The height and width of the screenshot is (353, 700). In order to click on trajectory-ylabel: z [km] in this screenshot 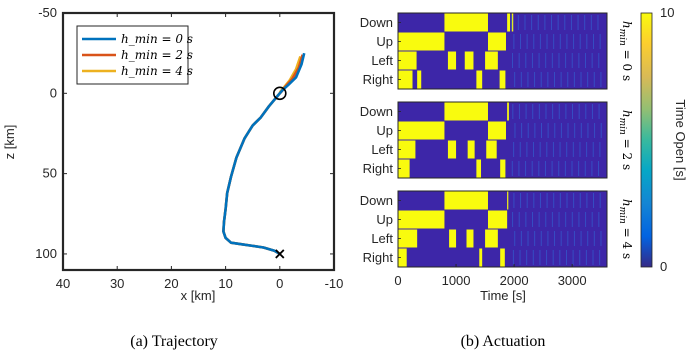, I will do `click(9, 142)`.